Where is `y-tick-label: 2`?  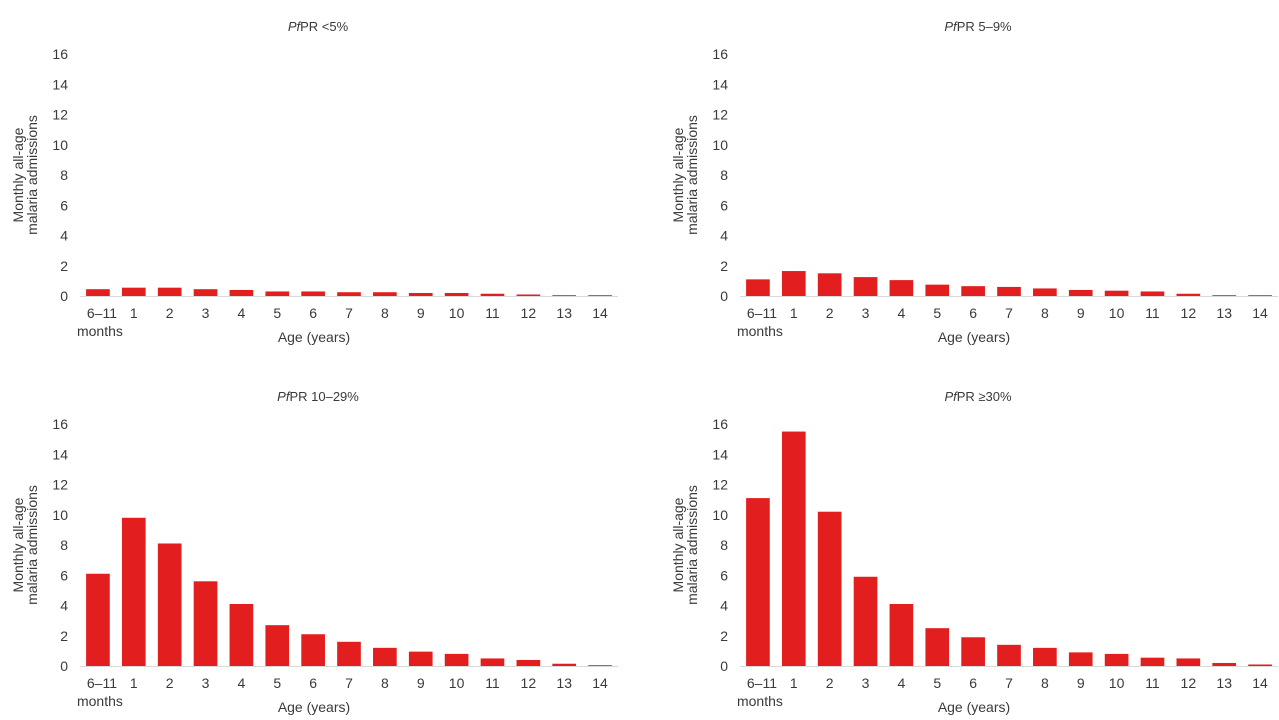
y-tick-label: 2 is located at coordinates (64, 636).